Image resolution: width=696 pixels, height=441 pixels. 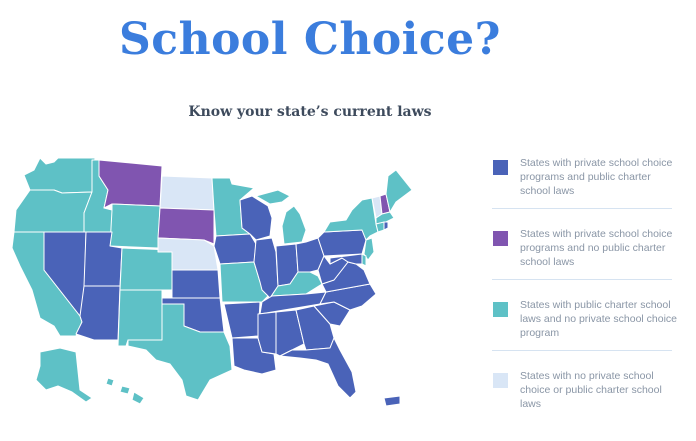 I want to click on state-NY, so click(x=351, y=219).